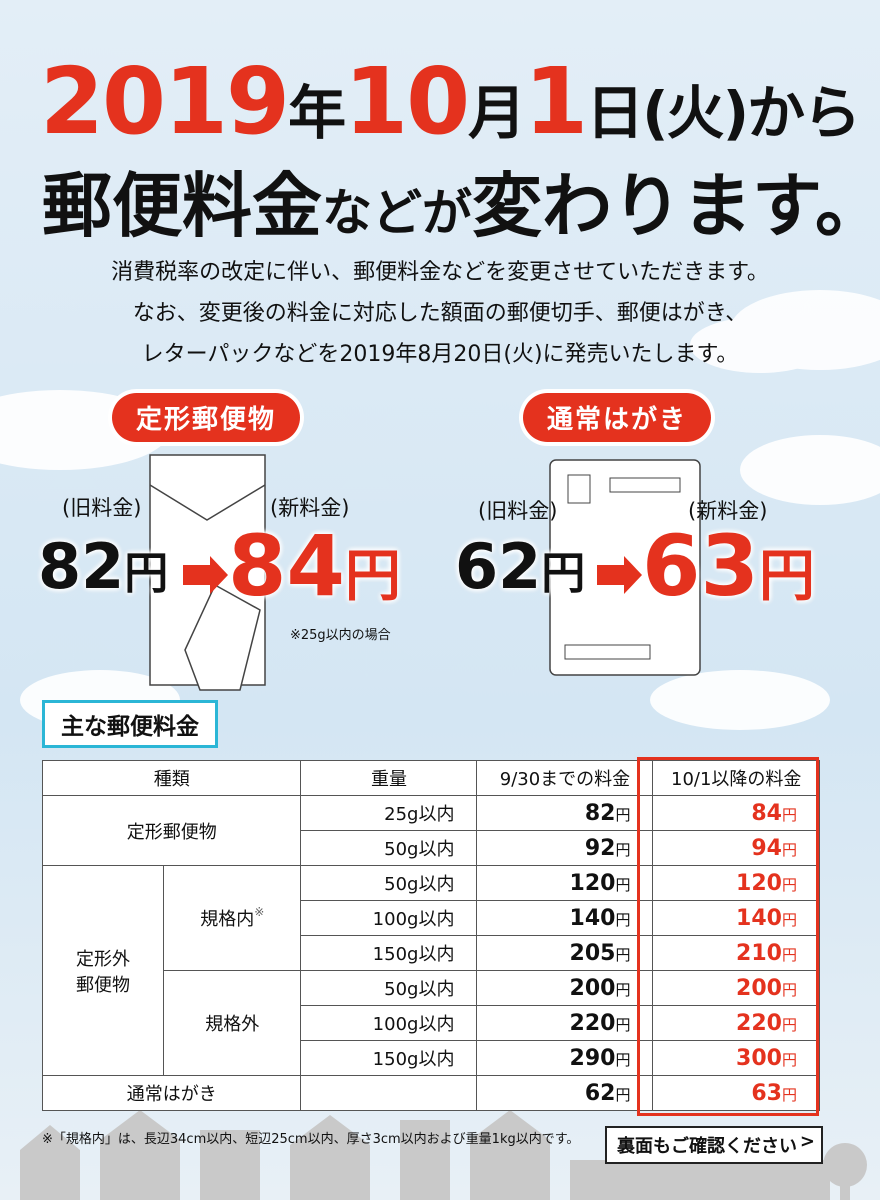 The width and height of the screenshot is (880, 1200). I want to click on table-row: 50g以内 92円 94円, so click(431, 848).